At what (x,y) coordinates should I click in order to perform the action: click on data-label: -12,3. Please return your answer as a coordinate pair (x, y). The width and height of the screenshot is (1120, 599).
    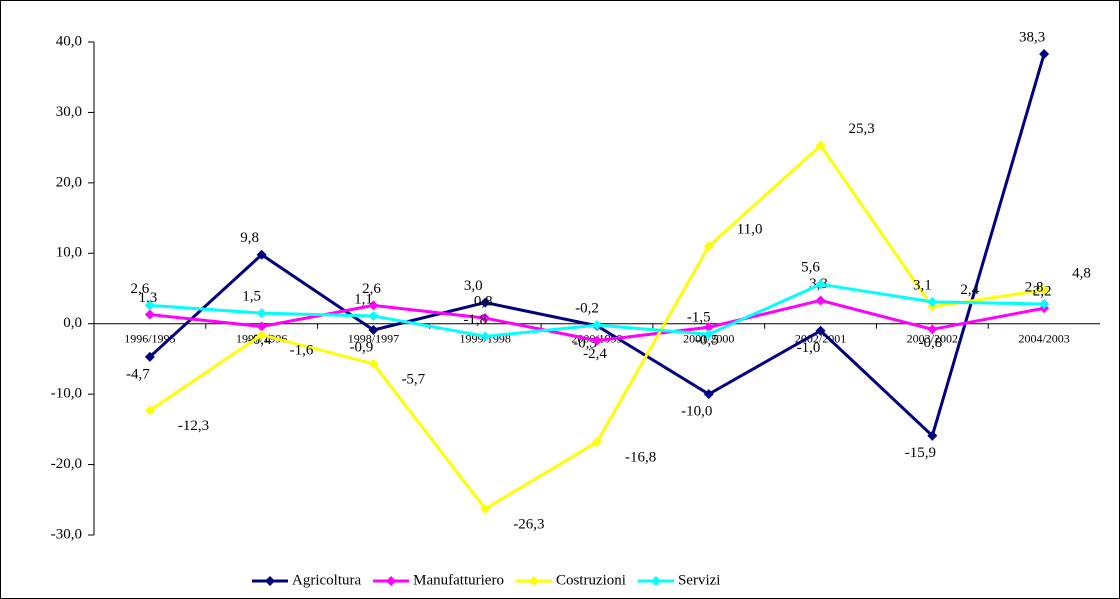
    Looking at the image, I should click on (193, 426).